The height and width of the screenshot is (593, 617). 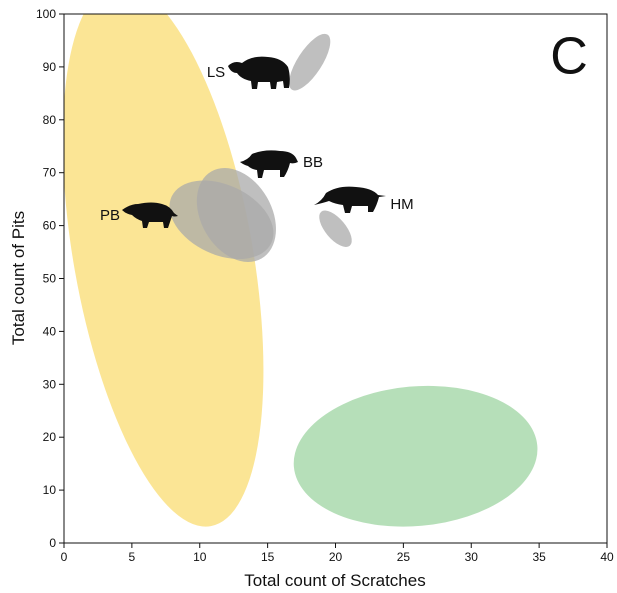 What do you see at coordinates (404, 557) in the screenshot?
I see `x-tick-label: 25` at bounding box center [404, 557].